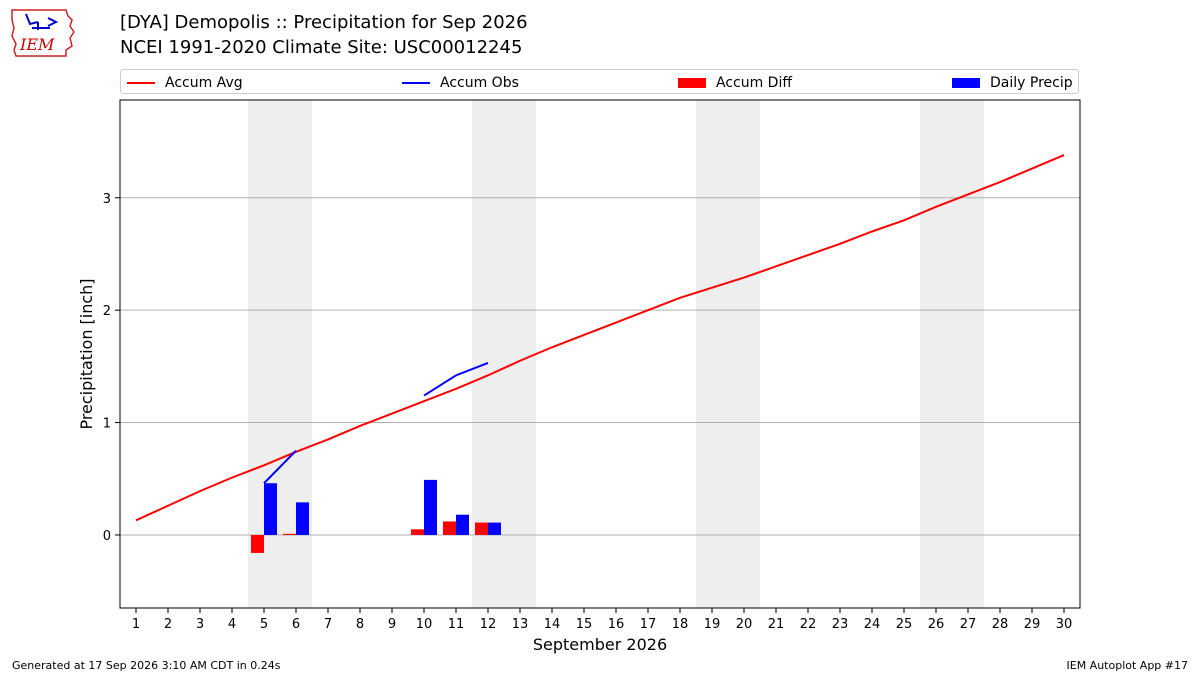 The image size is (1200, 675). I want to click on y-tick-label: 3, so click(107, 199).